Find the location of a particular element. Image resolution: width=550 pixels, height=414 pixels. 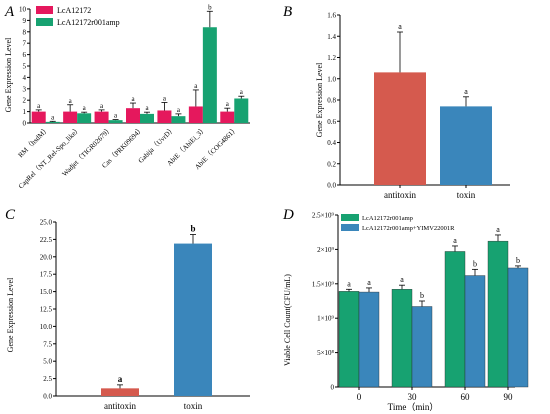

panel-d-ylabel: Viable Cell Count(CFU/mL) is located at coordinates (287, 320).